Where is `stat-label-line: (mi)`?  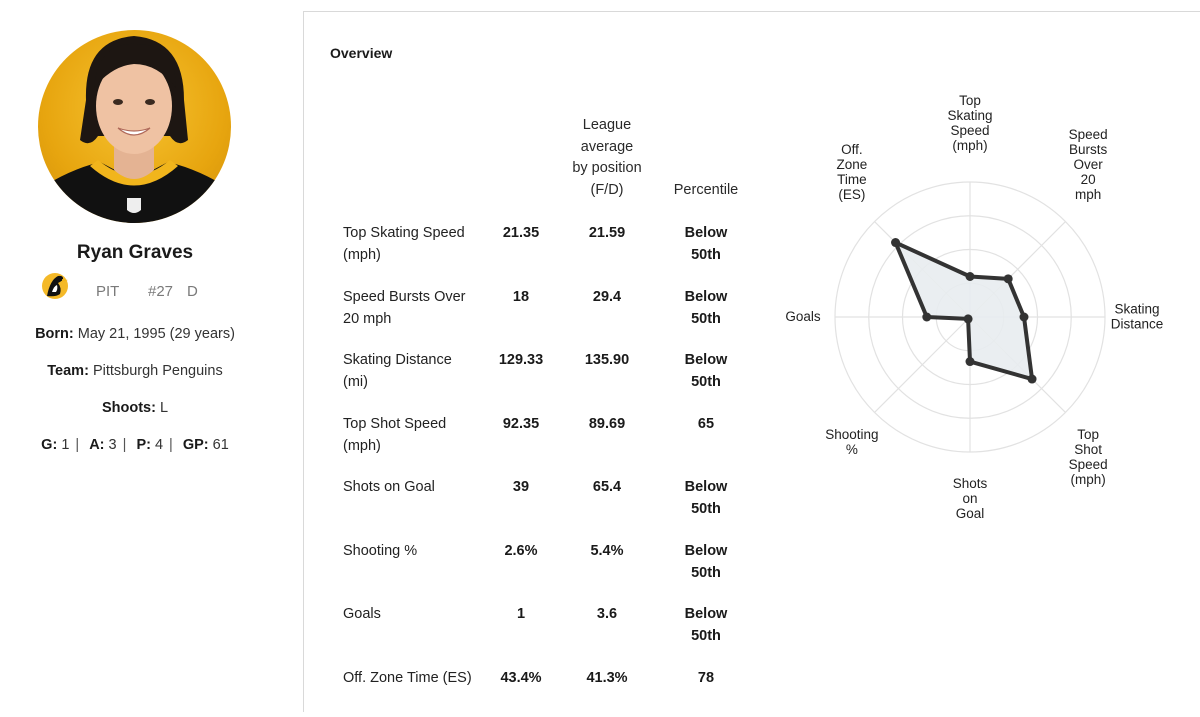 stat-label-line: (mi) is located at coordinates (355, 382).